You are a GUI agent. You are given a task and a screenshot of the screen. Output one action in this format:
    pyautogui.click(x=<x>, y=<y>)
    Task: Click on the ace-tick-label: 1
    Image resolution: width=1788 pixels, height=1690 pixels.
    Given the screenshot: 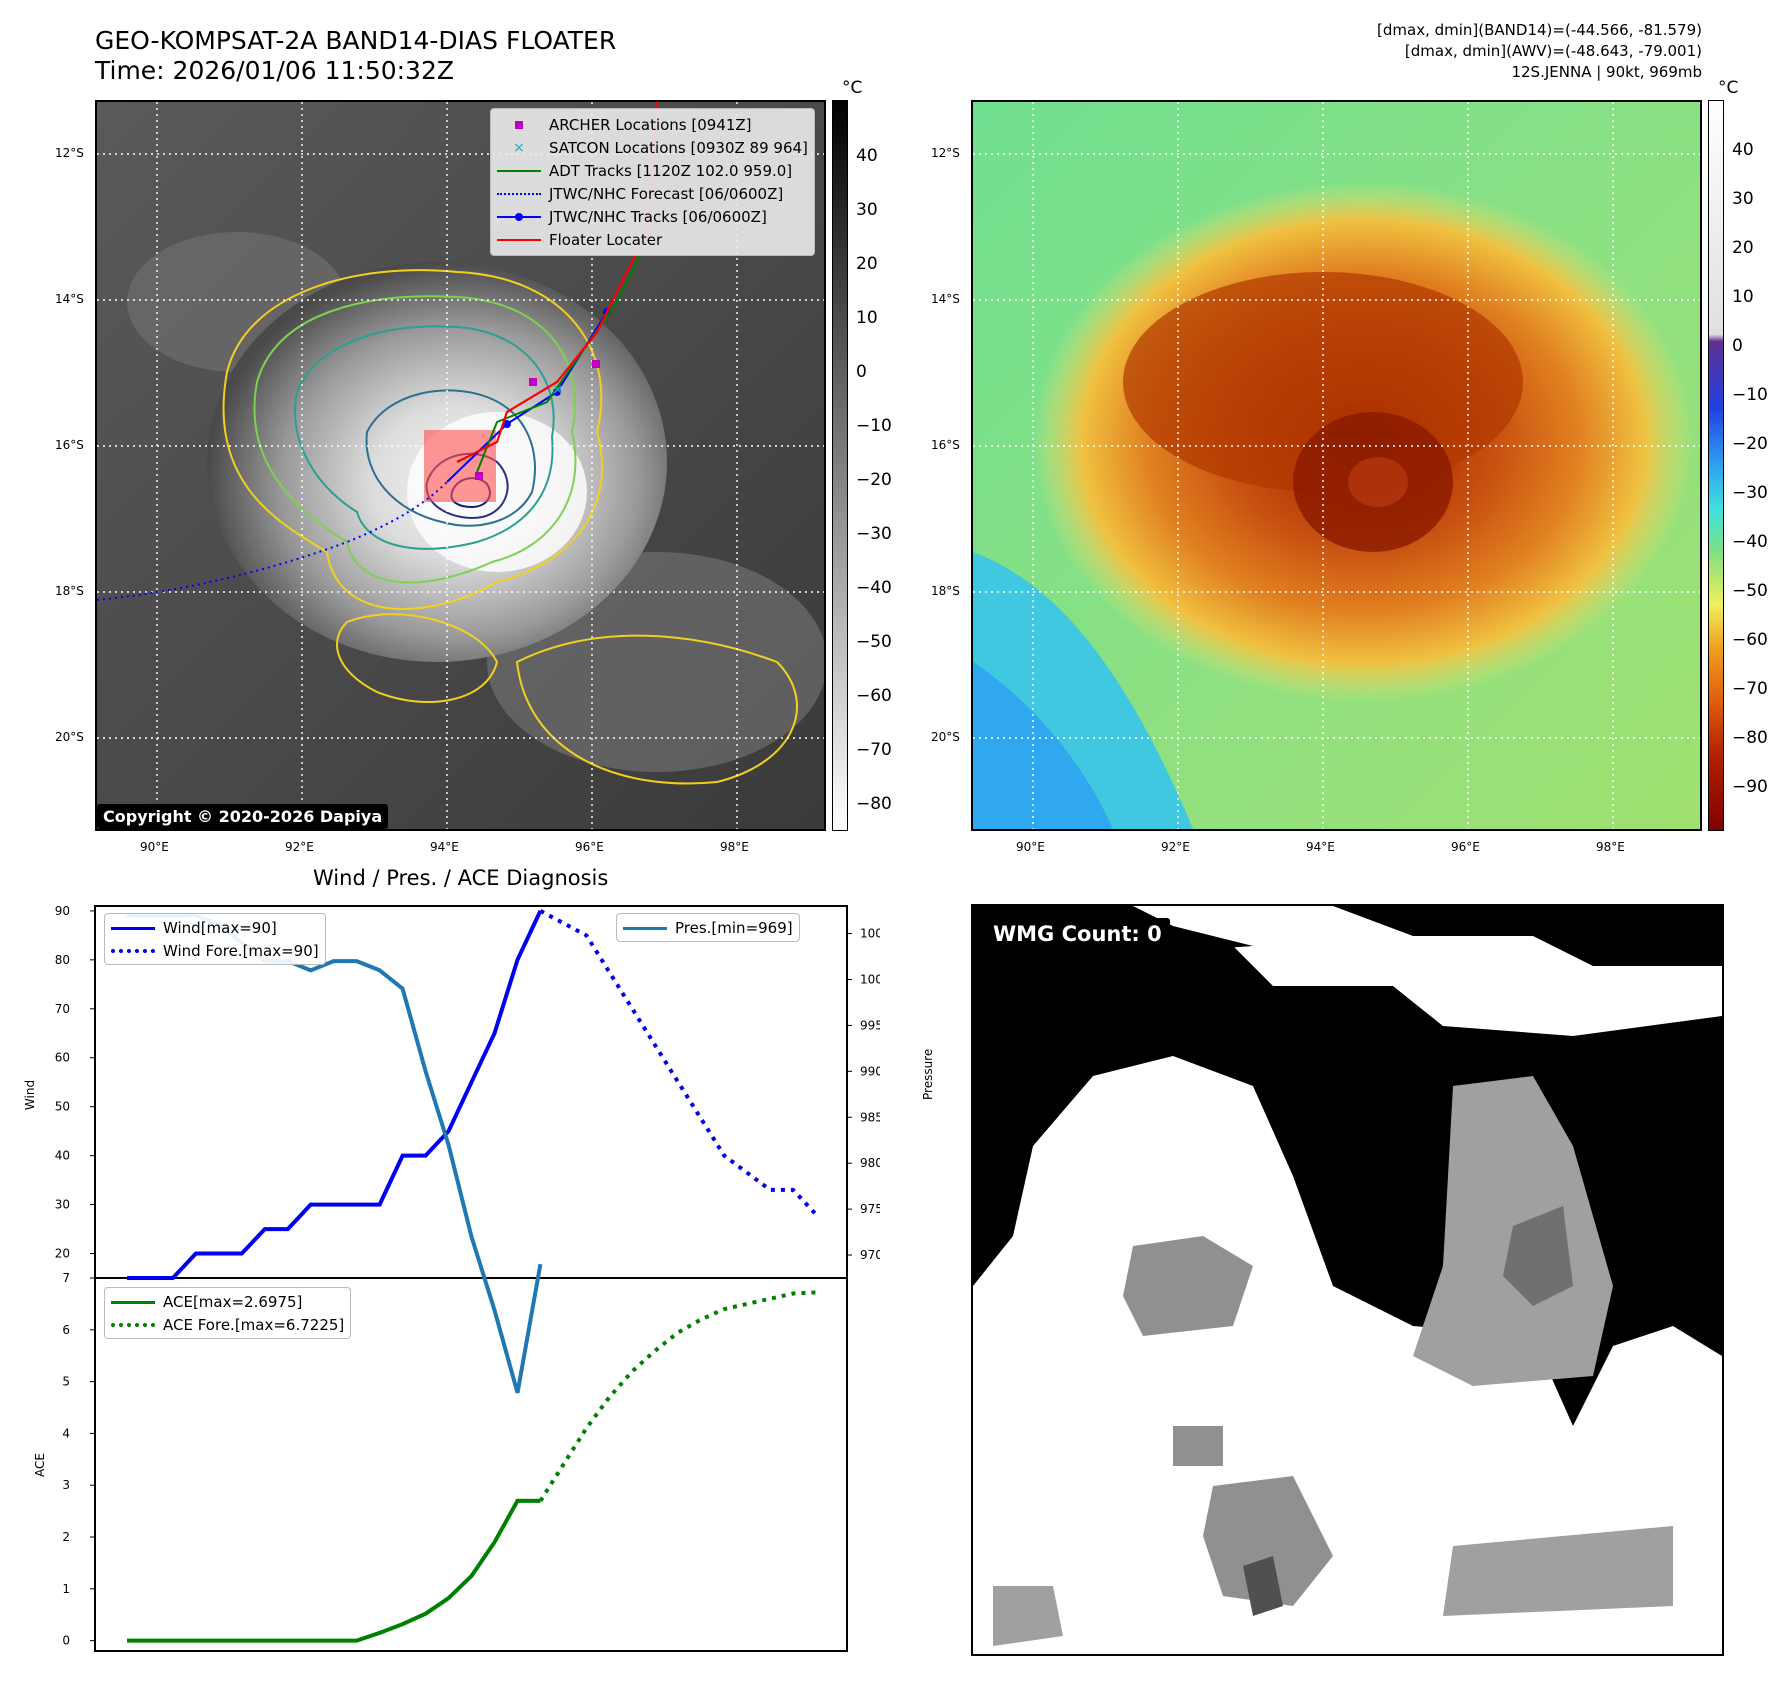 What is the action you would take?
    pyautogui.click(x=66, y=1589)
    